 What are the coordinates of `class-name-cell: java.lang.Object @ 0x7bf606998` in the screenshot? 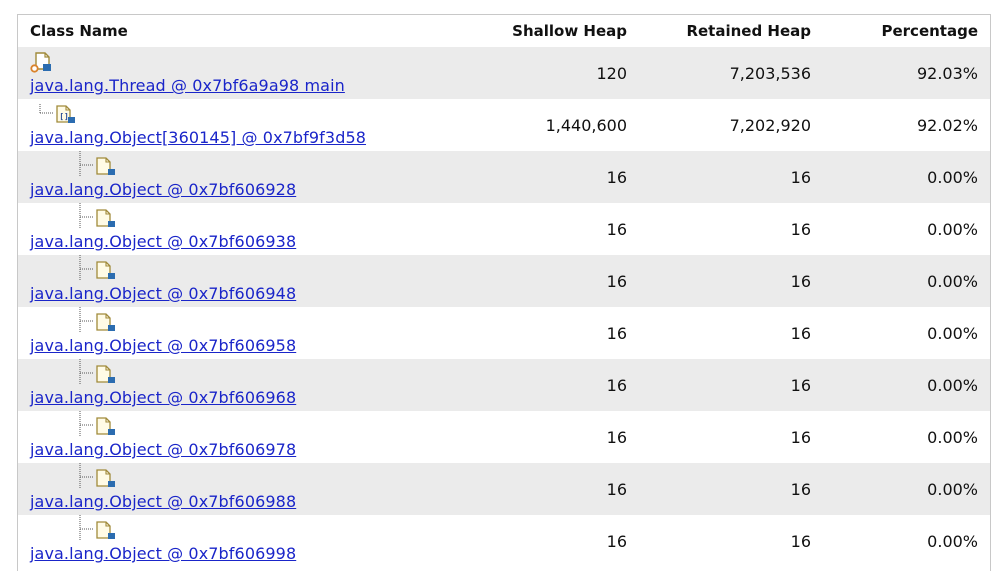 It's located at (245, 541).